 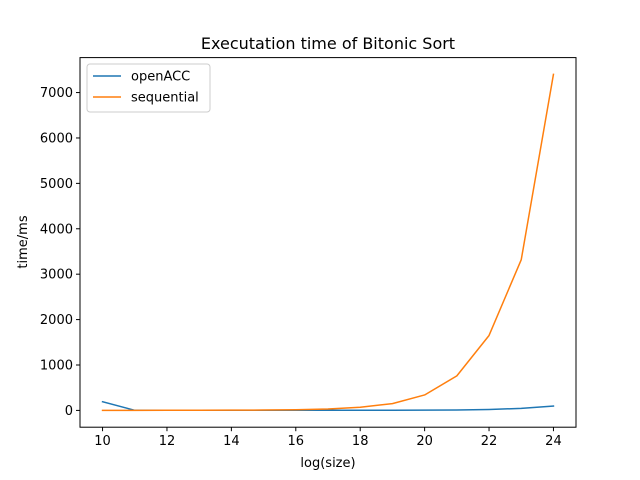 I want to click on y-tick-label: 2000, so click(x=56, y=320).